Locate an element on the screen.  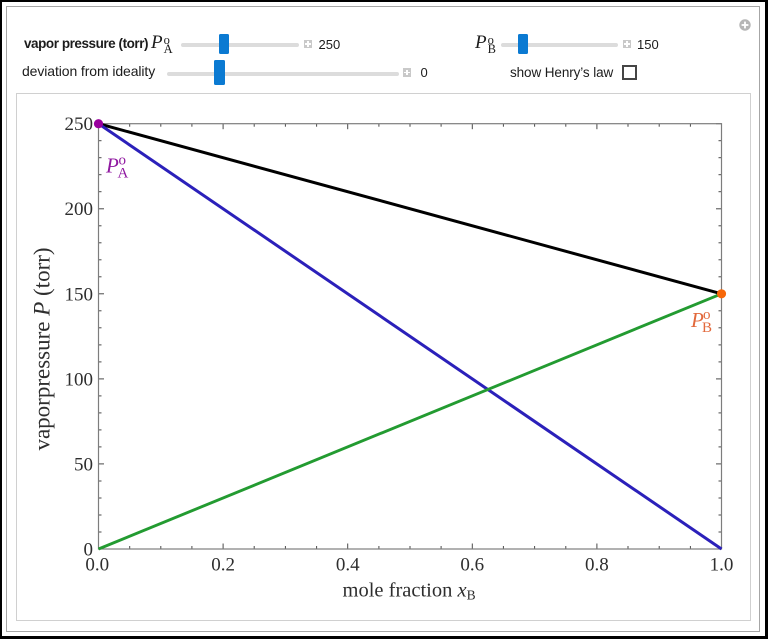
svg-text: 0.8 is located at coordinates (597, 565).